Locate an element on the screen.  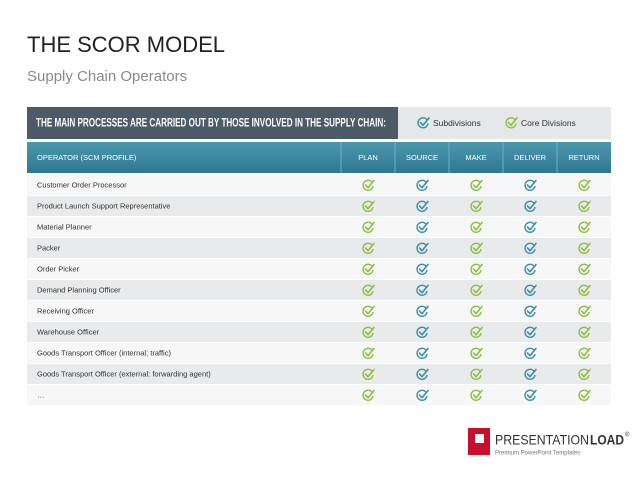
logo-icon-hole is located at coordinates (479, 438).